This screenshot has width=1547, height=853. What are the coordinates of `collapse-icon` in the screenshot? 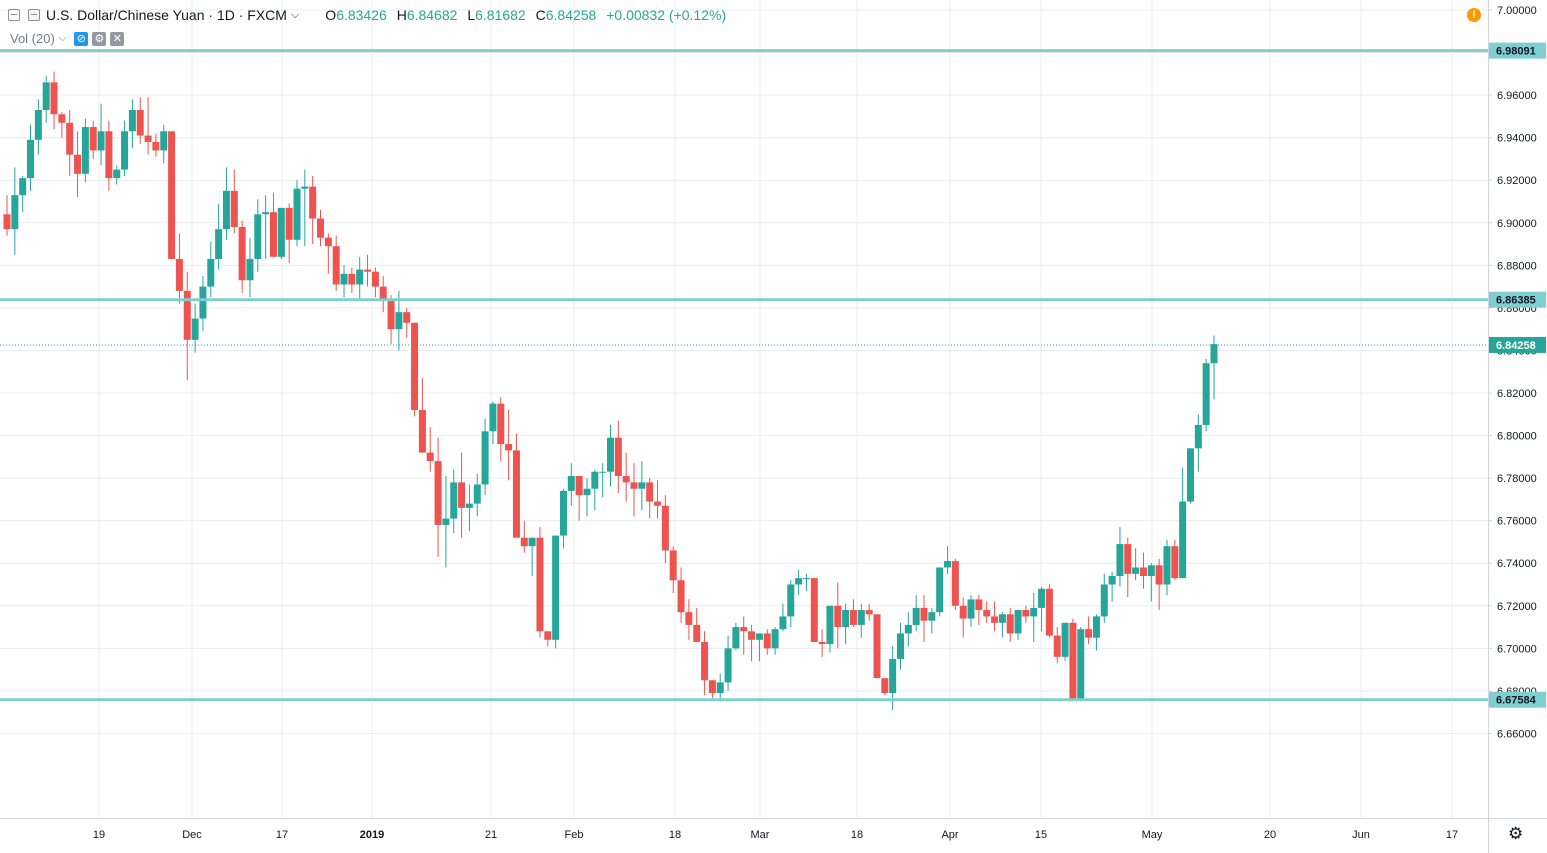 It's located at (14, 15).